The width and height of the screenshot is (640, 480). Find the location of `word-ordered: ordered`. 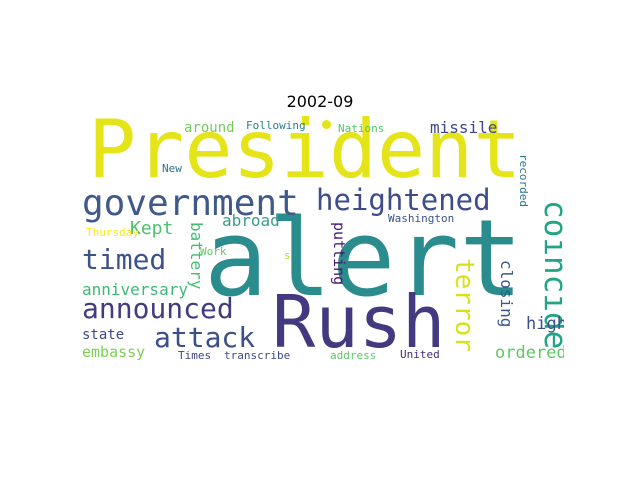

word-ordered: ordered is located at coordinates (529, 353).